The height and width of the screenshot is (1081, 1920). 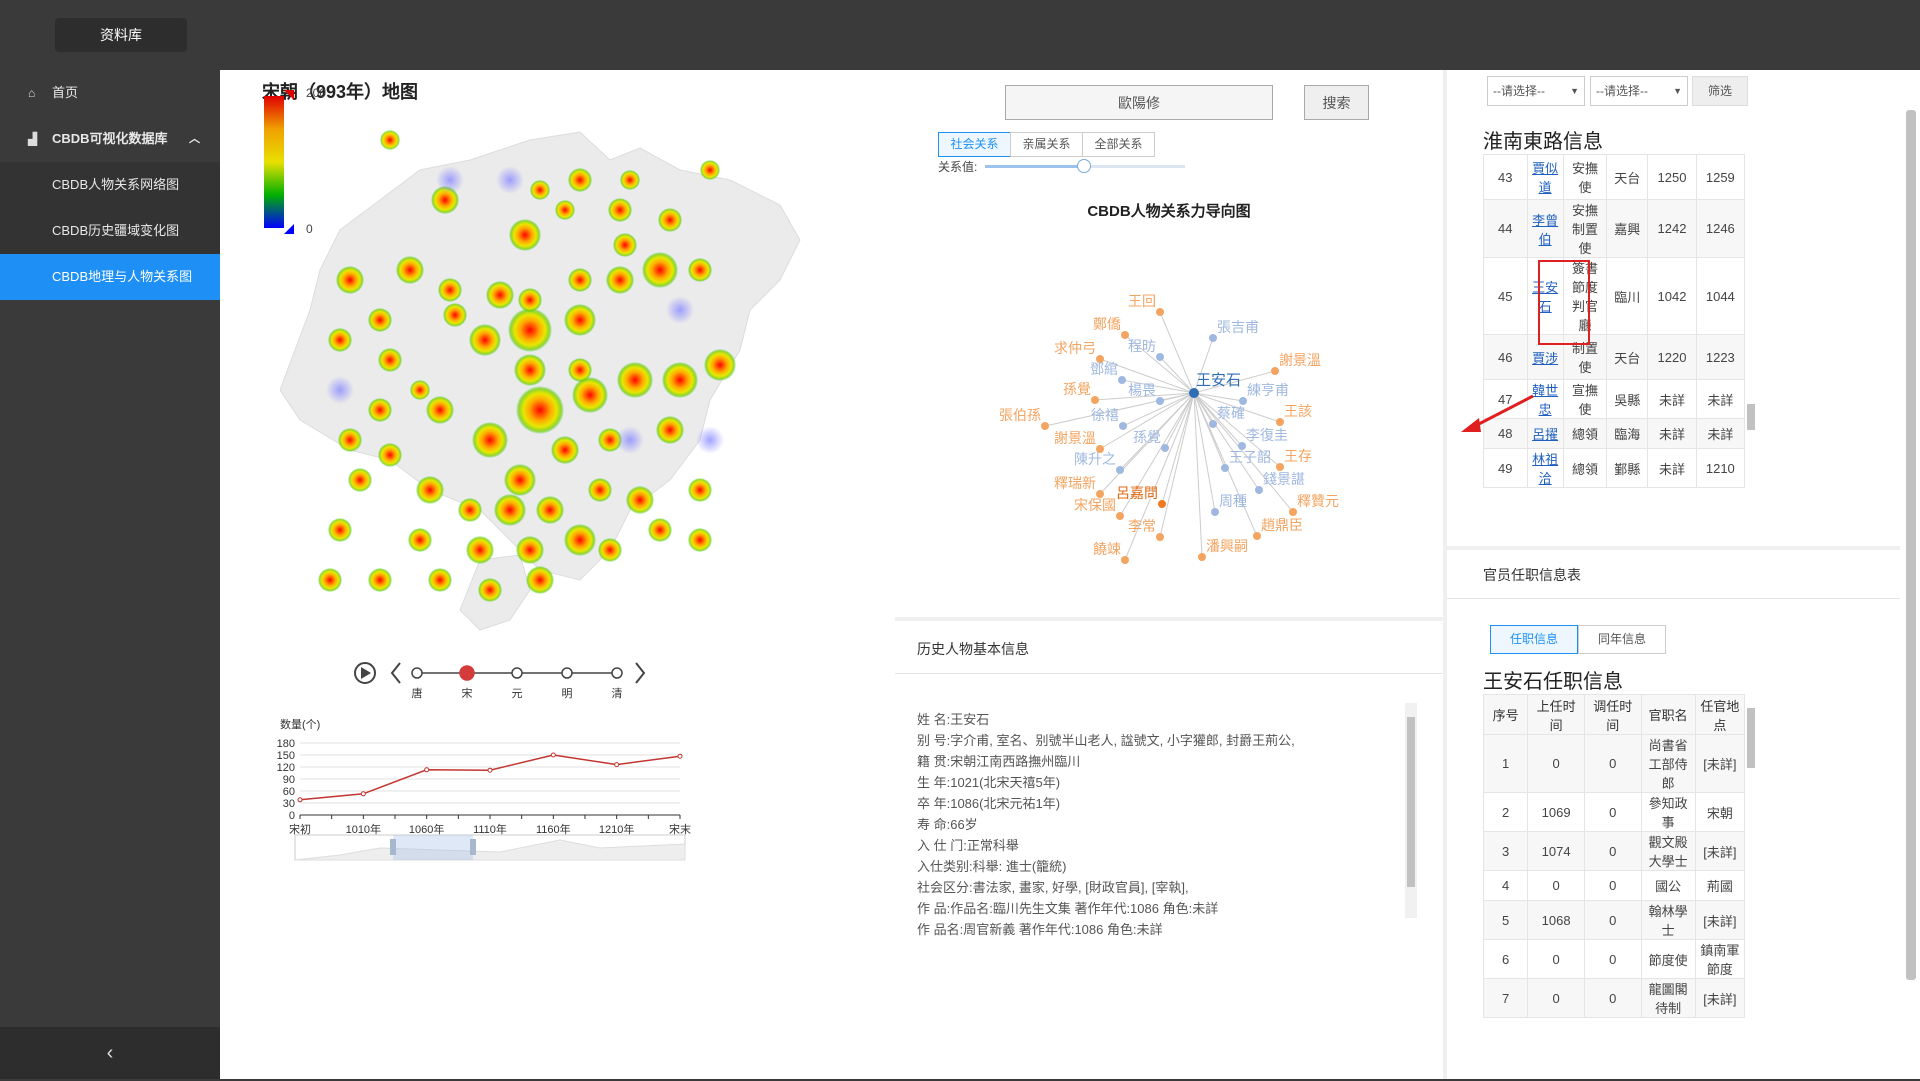 I want to click on column-header: 任官地点, so click(x=1719, y=714).